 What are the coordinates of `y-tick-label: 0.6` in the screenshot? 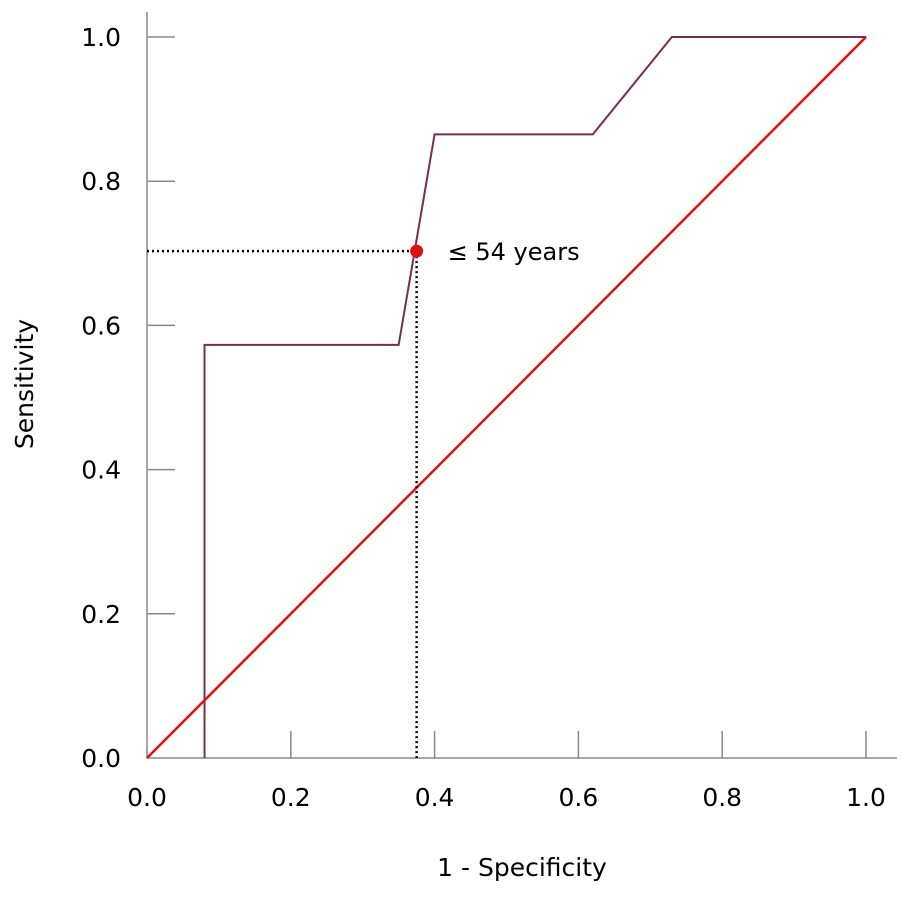 It's located at (101, 325).